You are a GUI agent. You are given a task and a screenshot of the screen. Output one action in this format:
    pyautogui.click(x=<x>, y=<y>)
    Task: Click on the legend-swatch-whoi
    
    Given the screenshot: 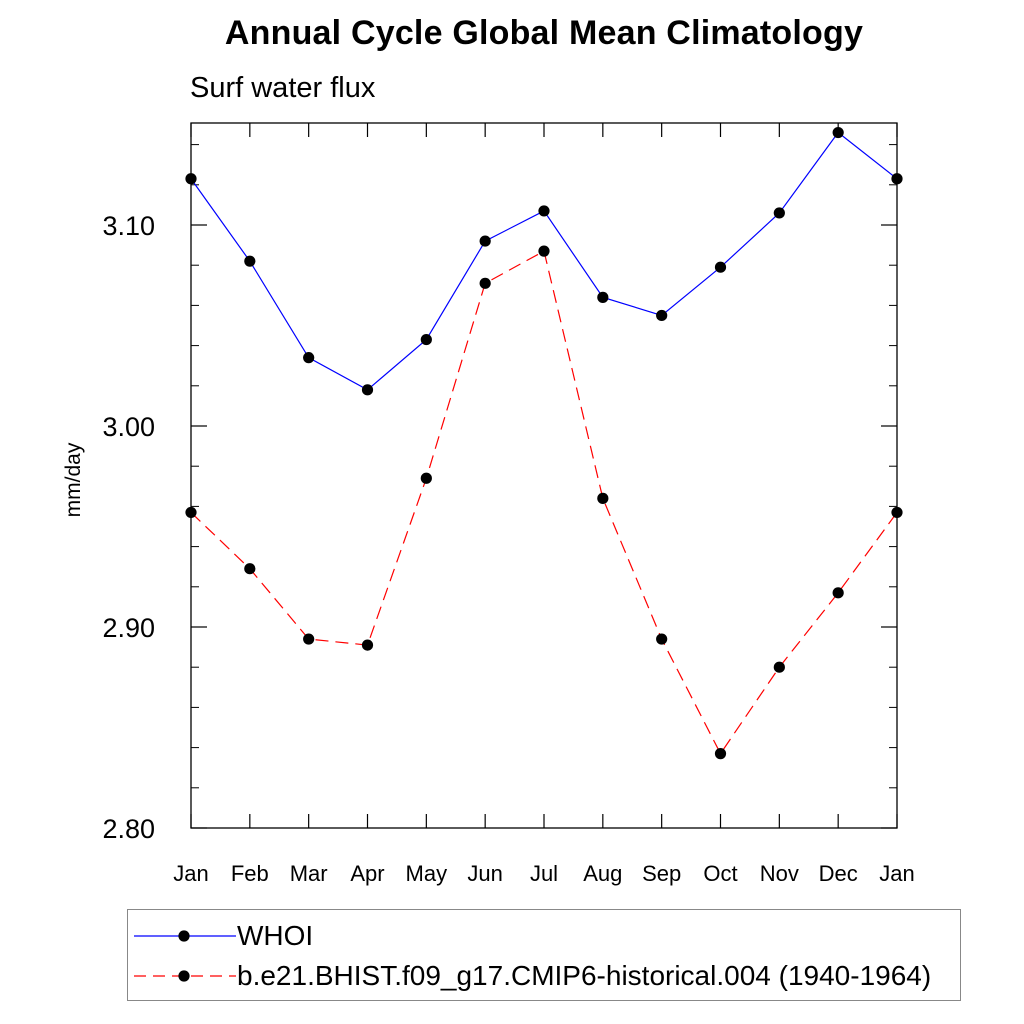 What is the action you would take?
    pyautogui.click(x=185, y=936)
    